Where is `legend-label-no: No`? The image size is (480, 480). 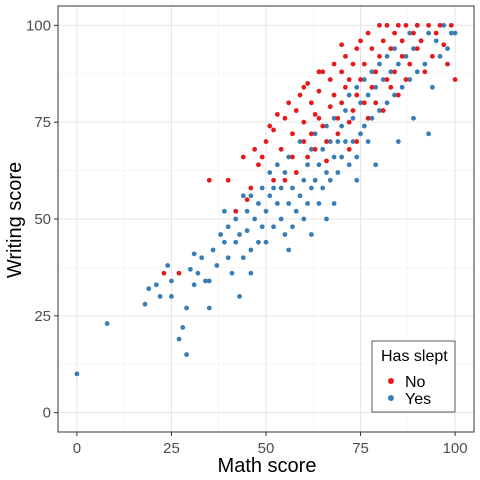 legend-label-no: No is located at coordinates (415, 382).